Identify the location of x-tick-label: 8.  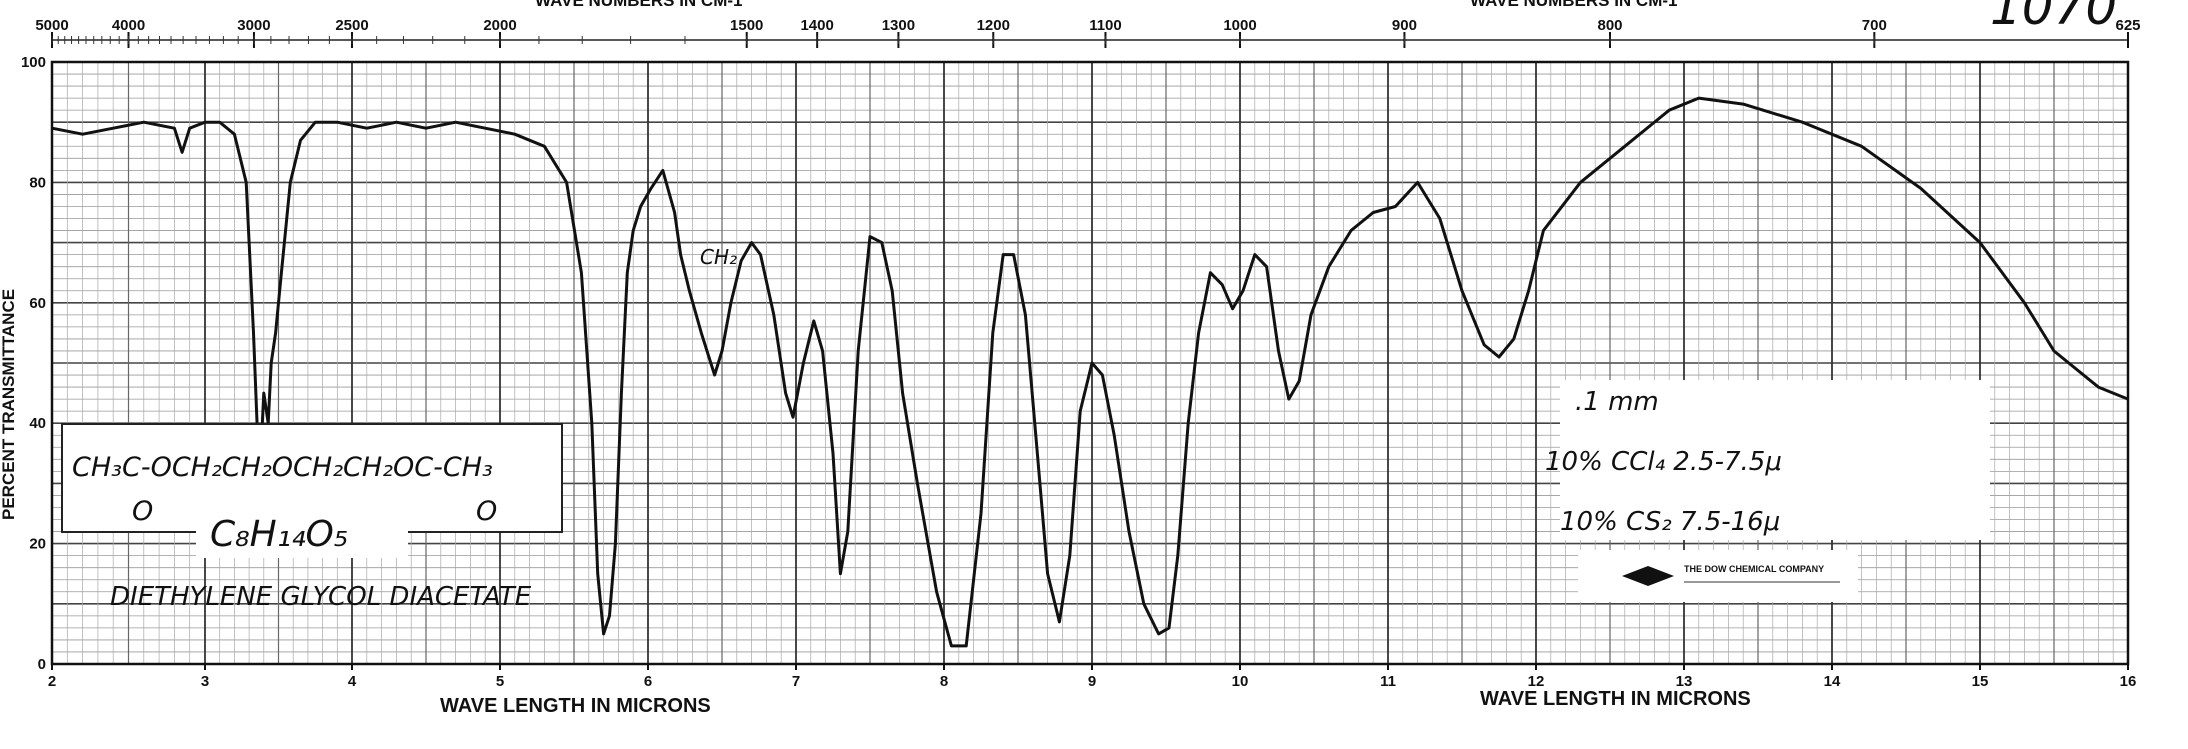
(944, 681).